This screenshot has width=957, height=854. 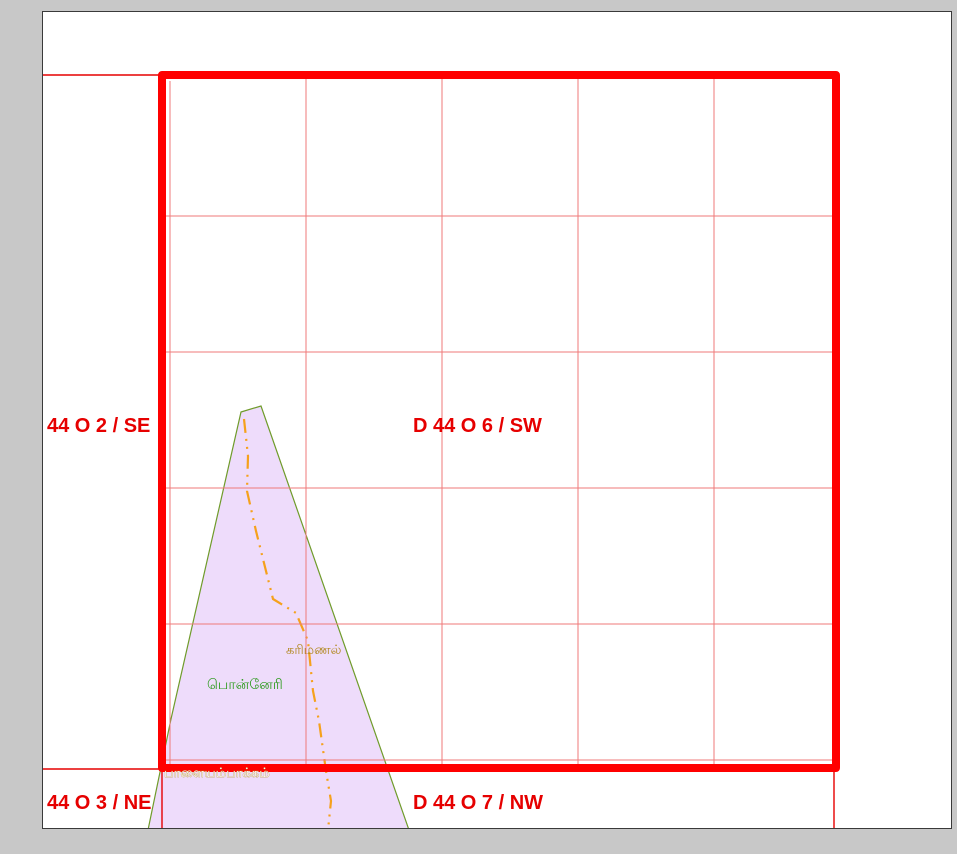 What do you see at coordinates (245, 685) in the screenshot?
I see `place-label-ponneri: பொன்னேரி` at bounding box center [245, 685].